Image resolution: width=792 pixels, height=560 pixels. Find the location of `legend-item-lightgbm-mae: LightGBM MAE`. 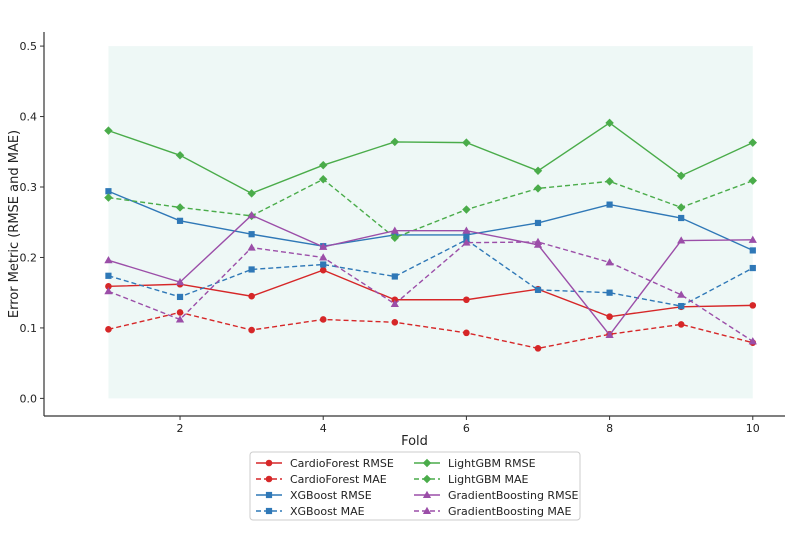

legend-item-lightgbm-mae: LightGBM MAE is located at coordinates (471, 479).